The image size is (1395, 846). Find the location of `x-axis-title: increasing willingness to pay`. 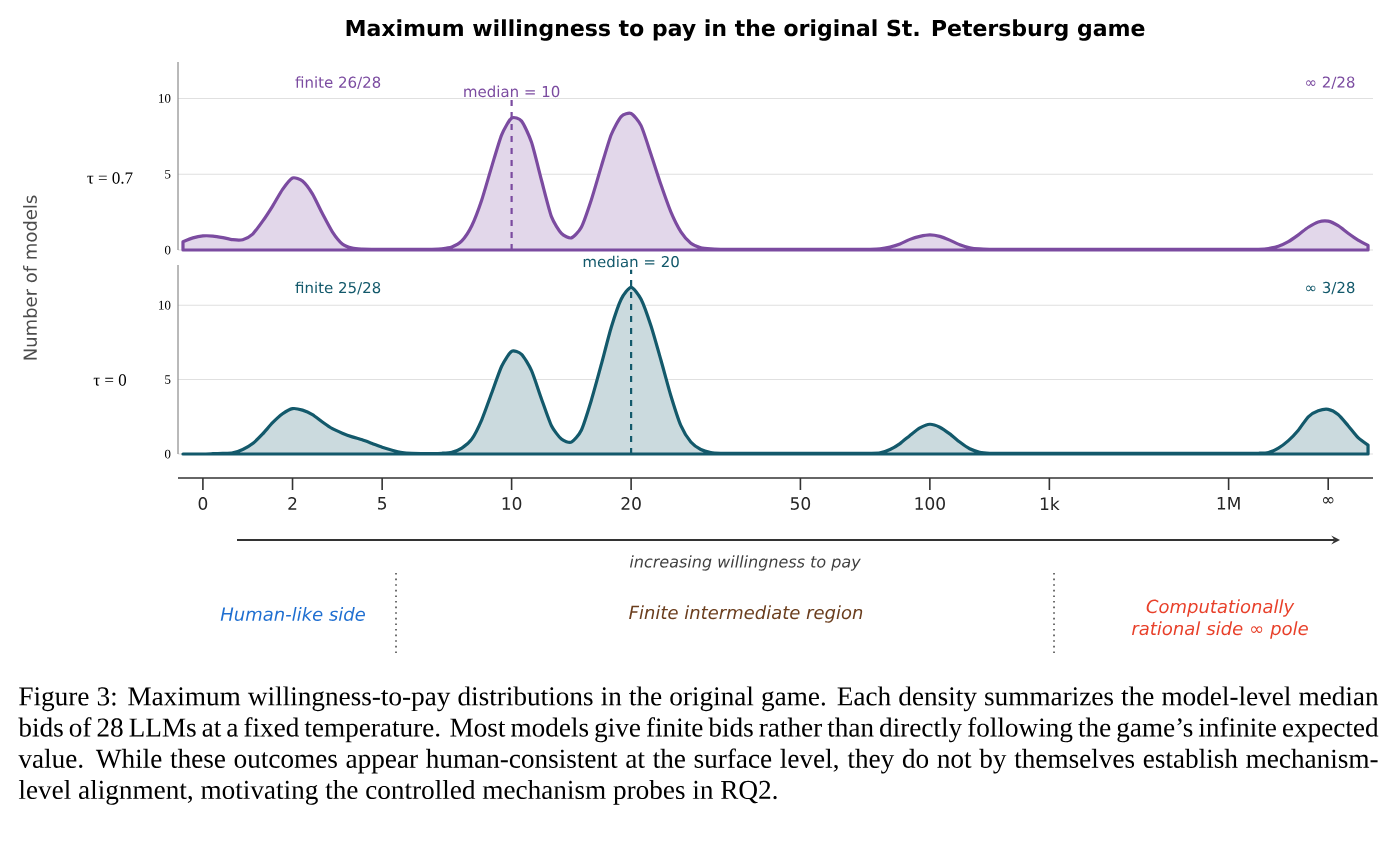

x-axis-title: increasing willingness to pay is located at coordinates (745, 563).